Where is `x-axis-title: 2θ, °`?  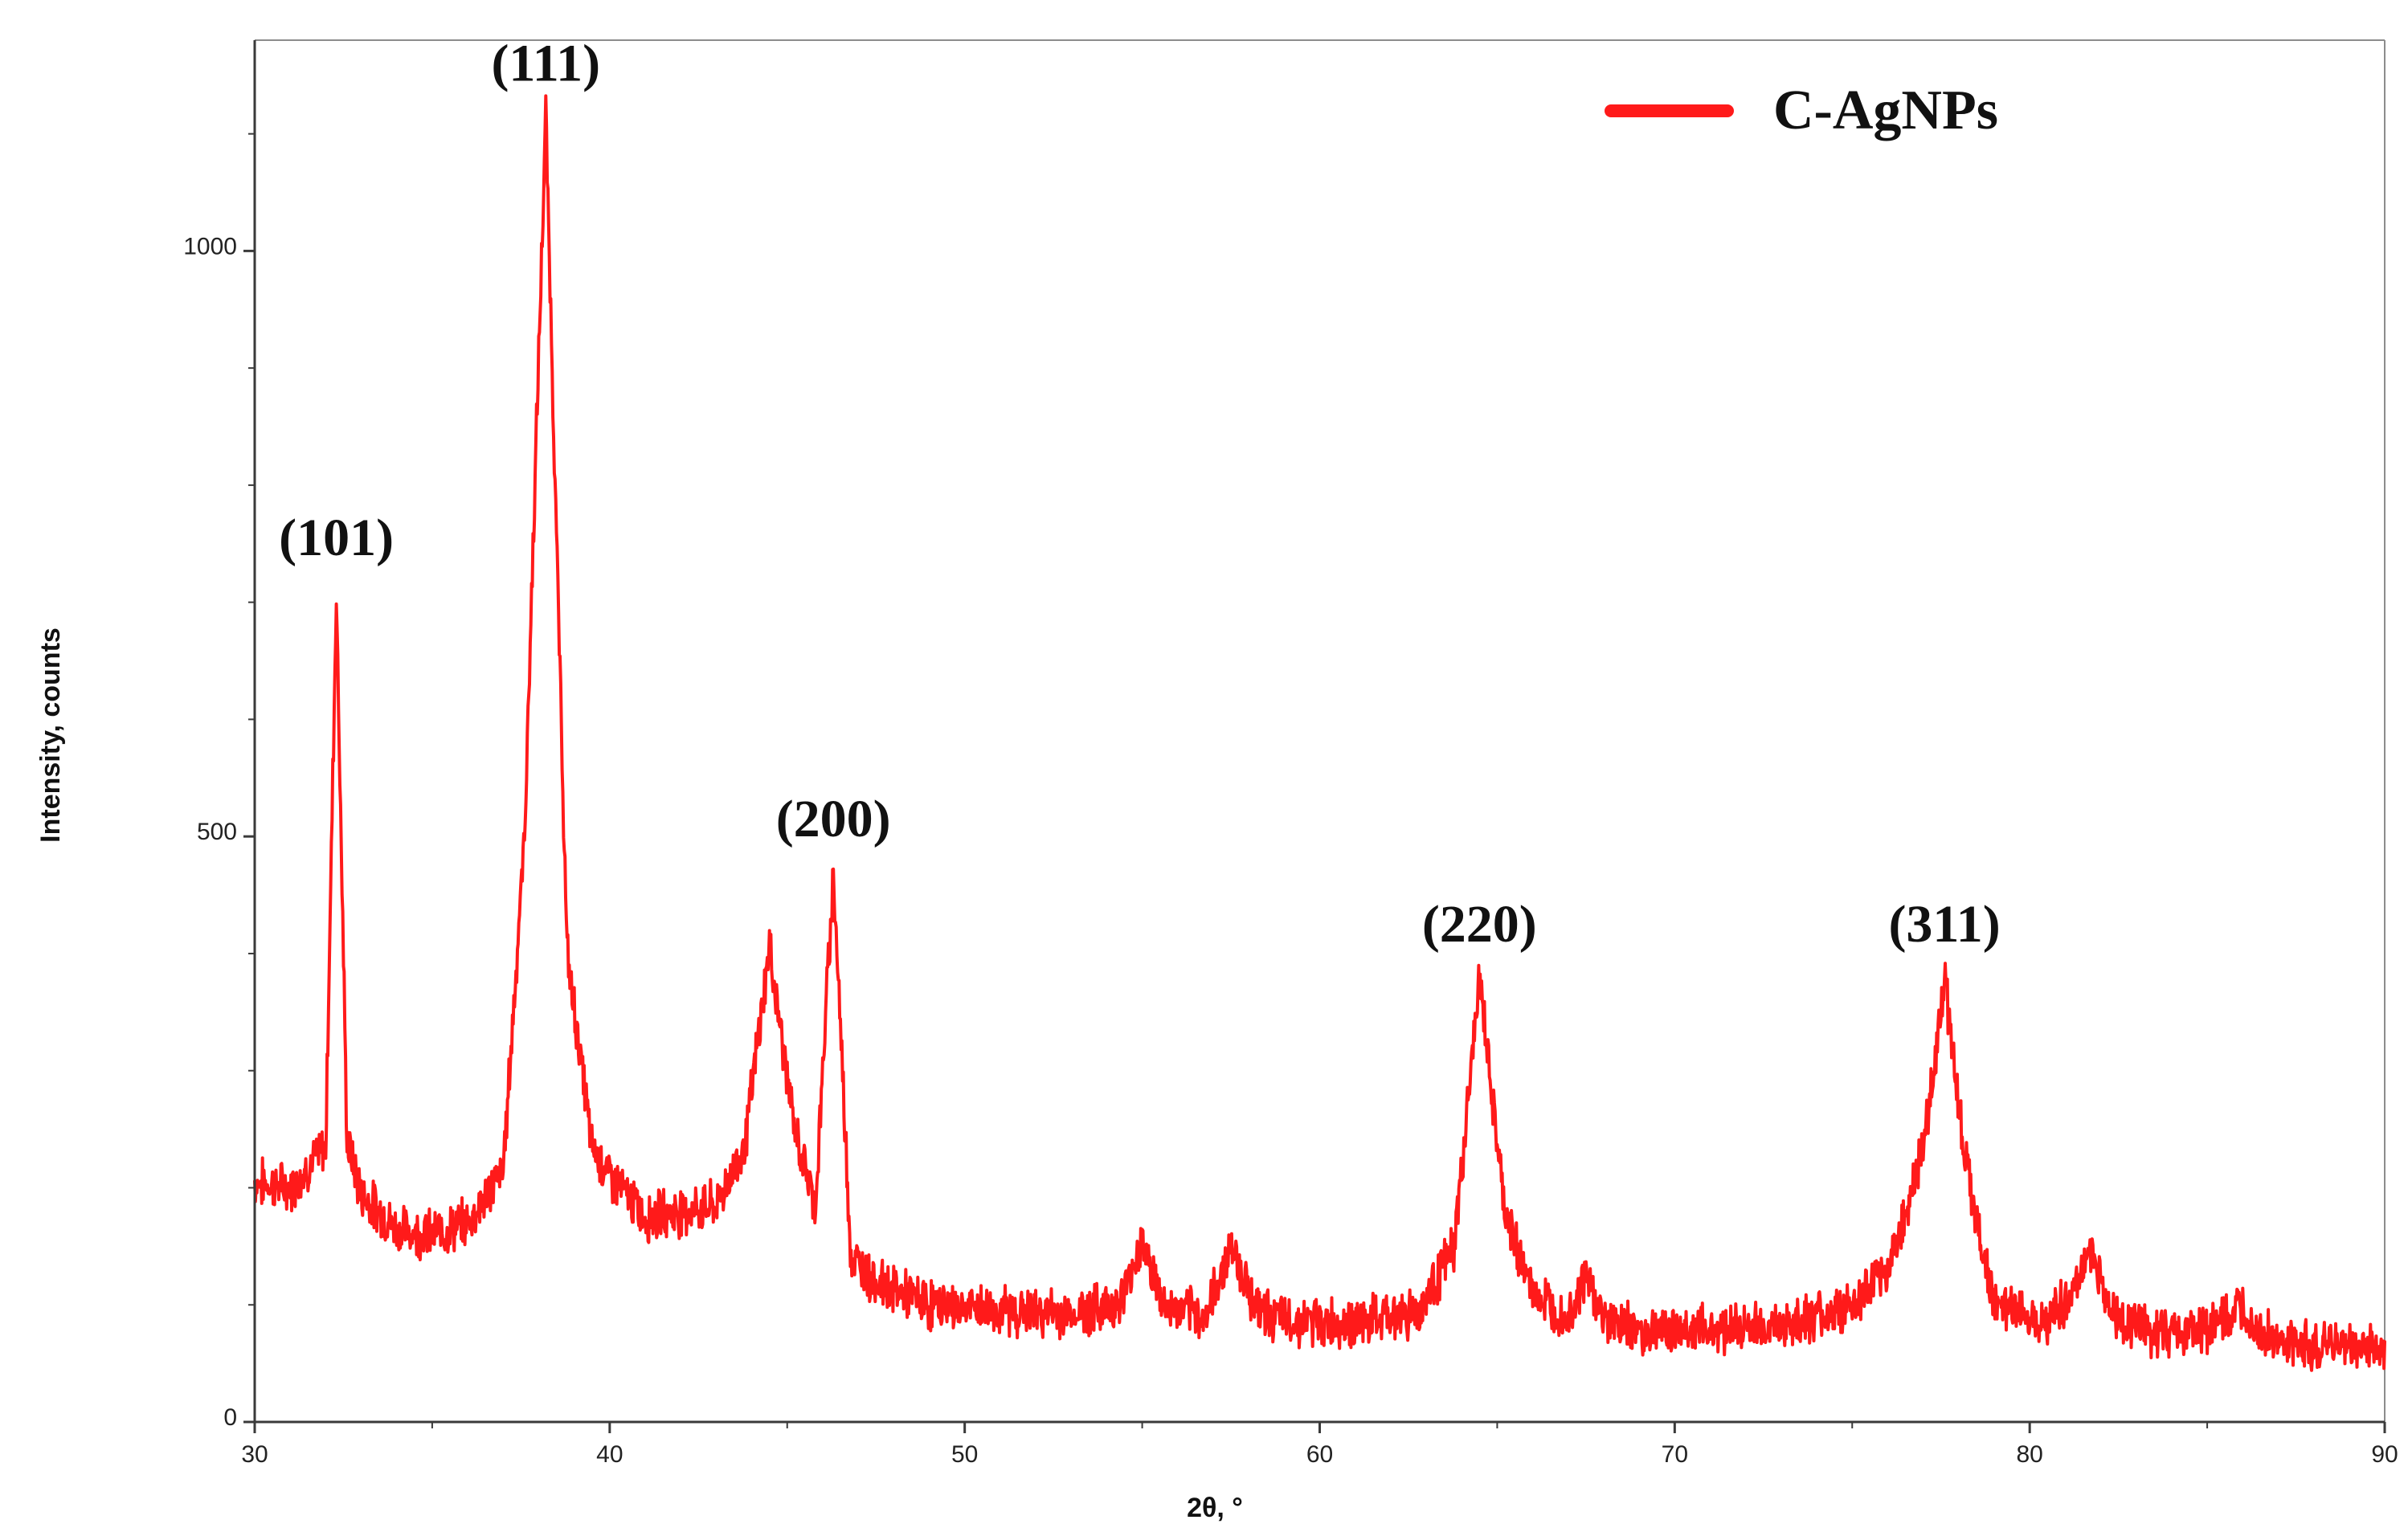
x-axis-title: 2θ, ° is located at coordinates (1215, 1508).